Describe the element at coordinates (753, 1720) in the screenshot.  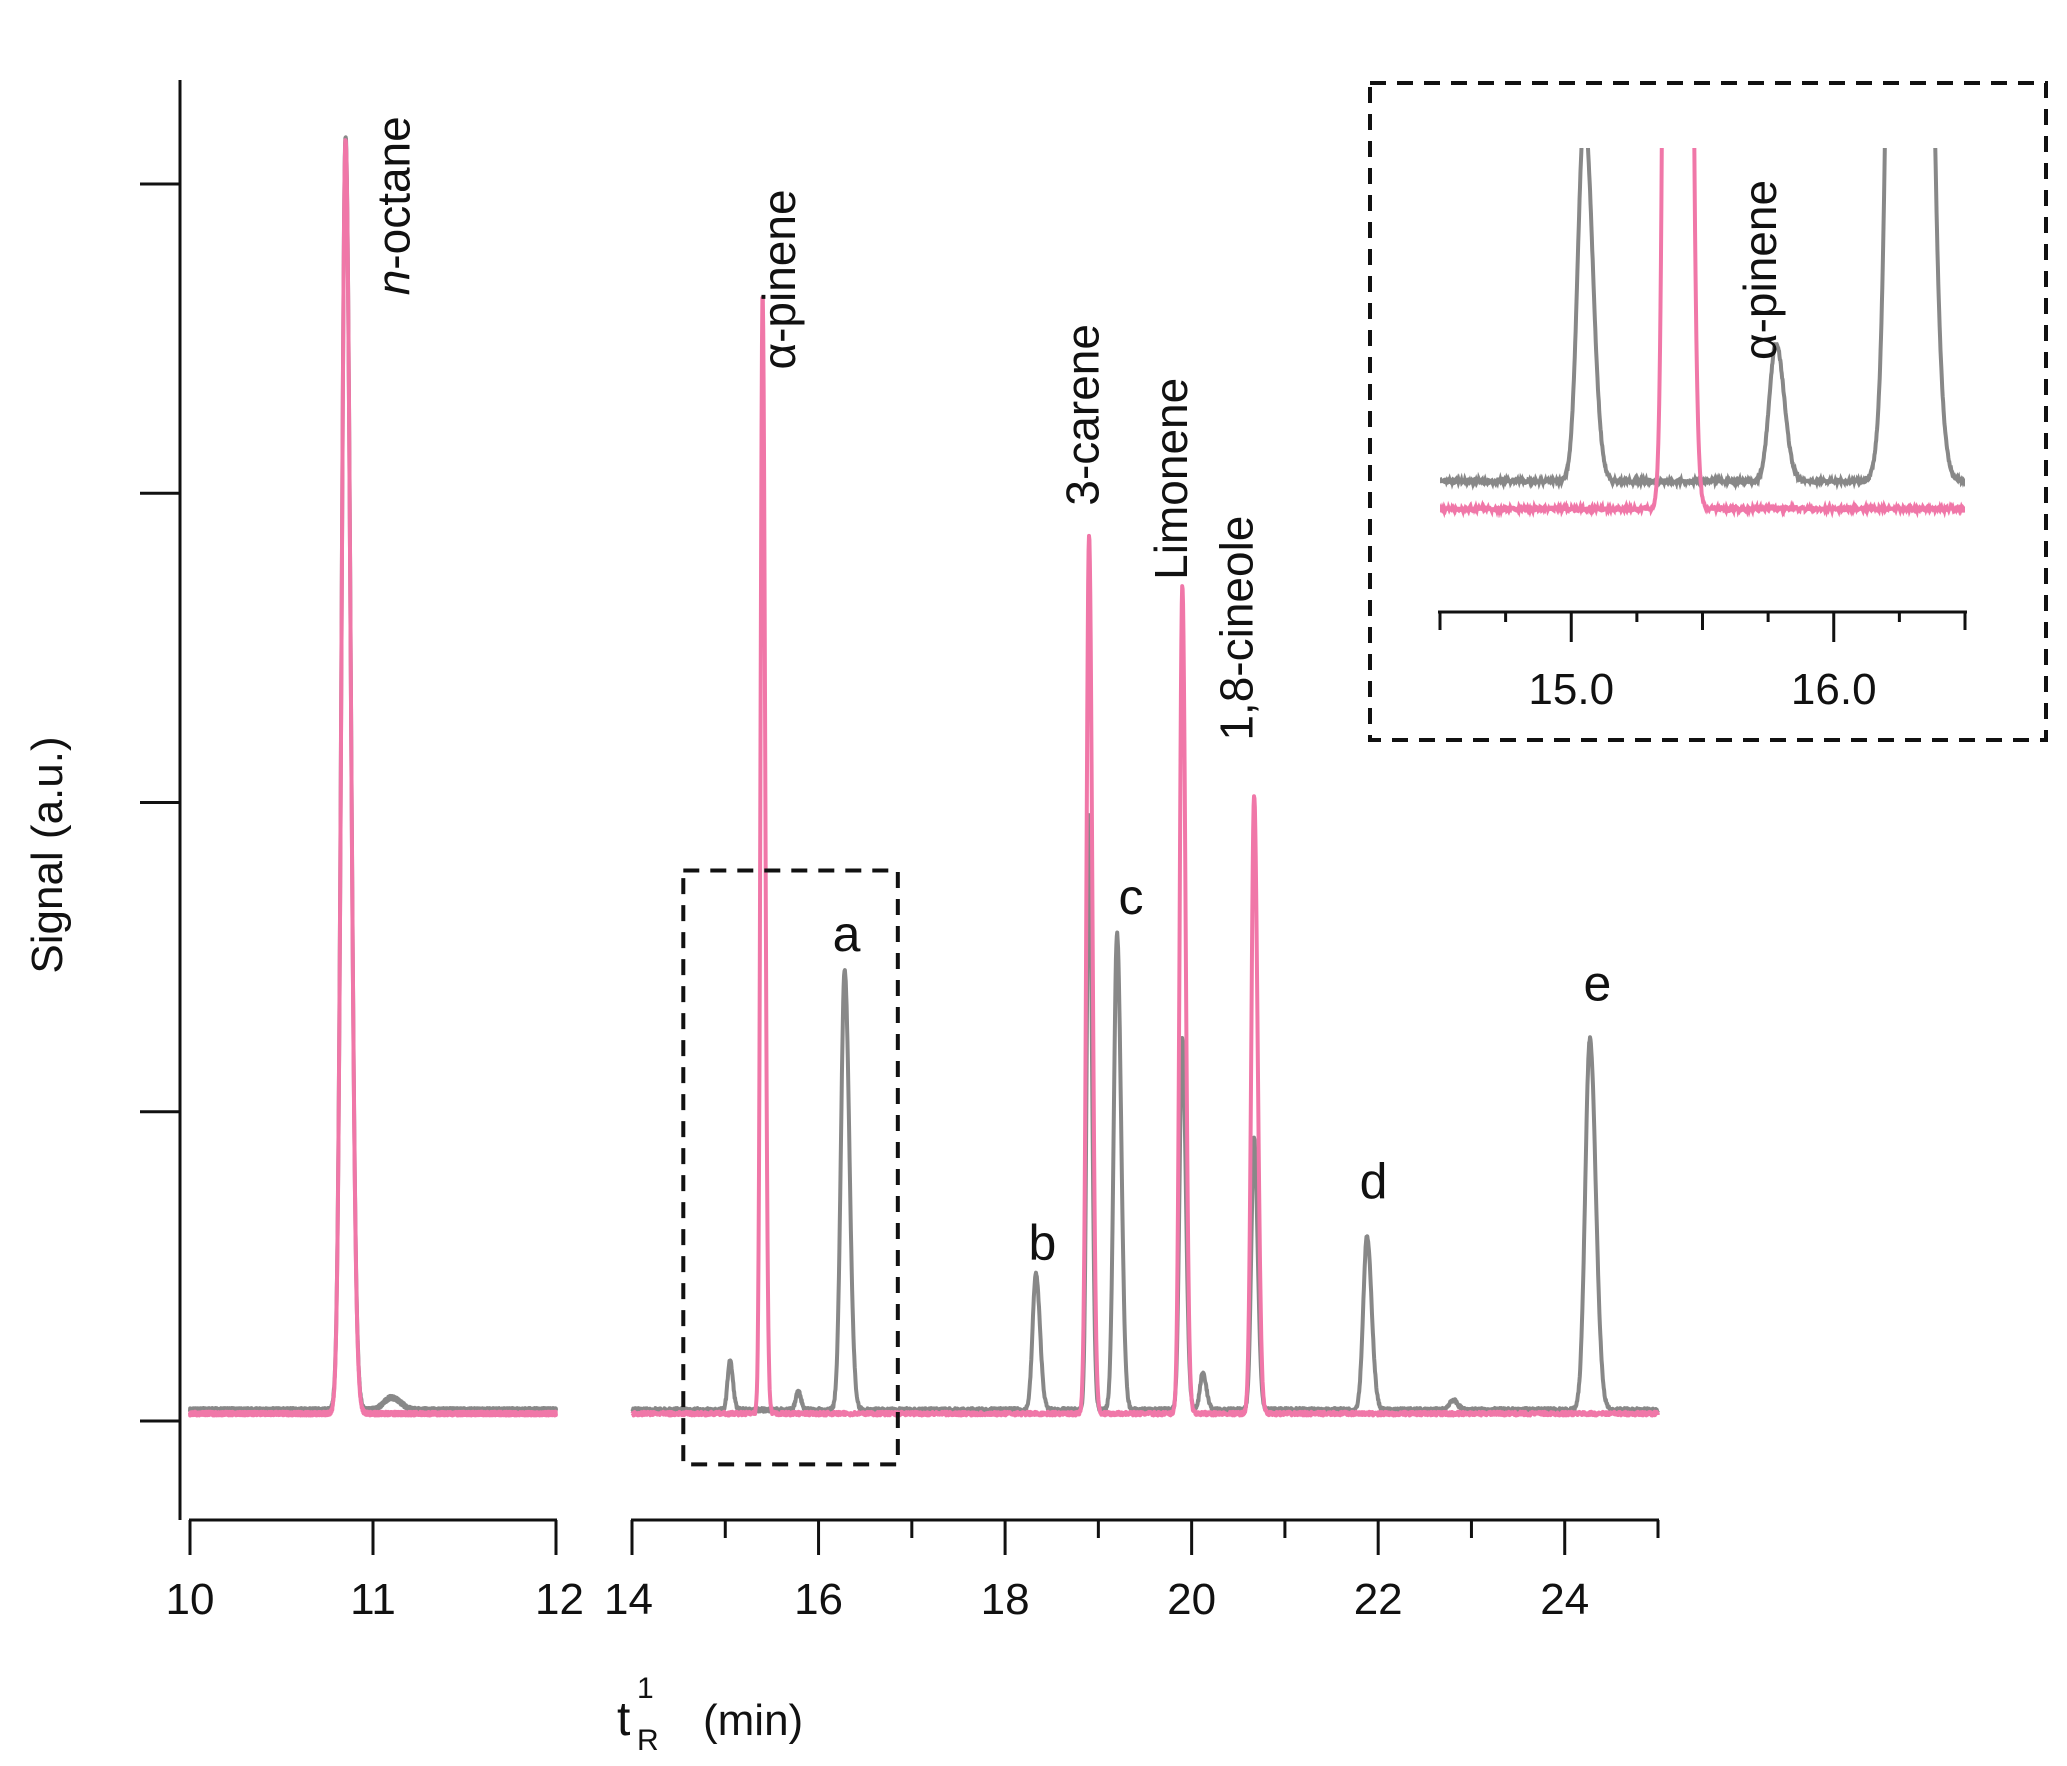
I see `x-axis-title-unit: (min)` at that location.